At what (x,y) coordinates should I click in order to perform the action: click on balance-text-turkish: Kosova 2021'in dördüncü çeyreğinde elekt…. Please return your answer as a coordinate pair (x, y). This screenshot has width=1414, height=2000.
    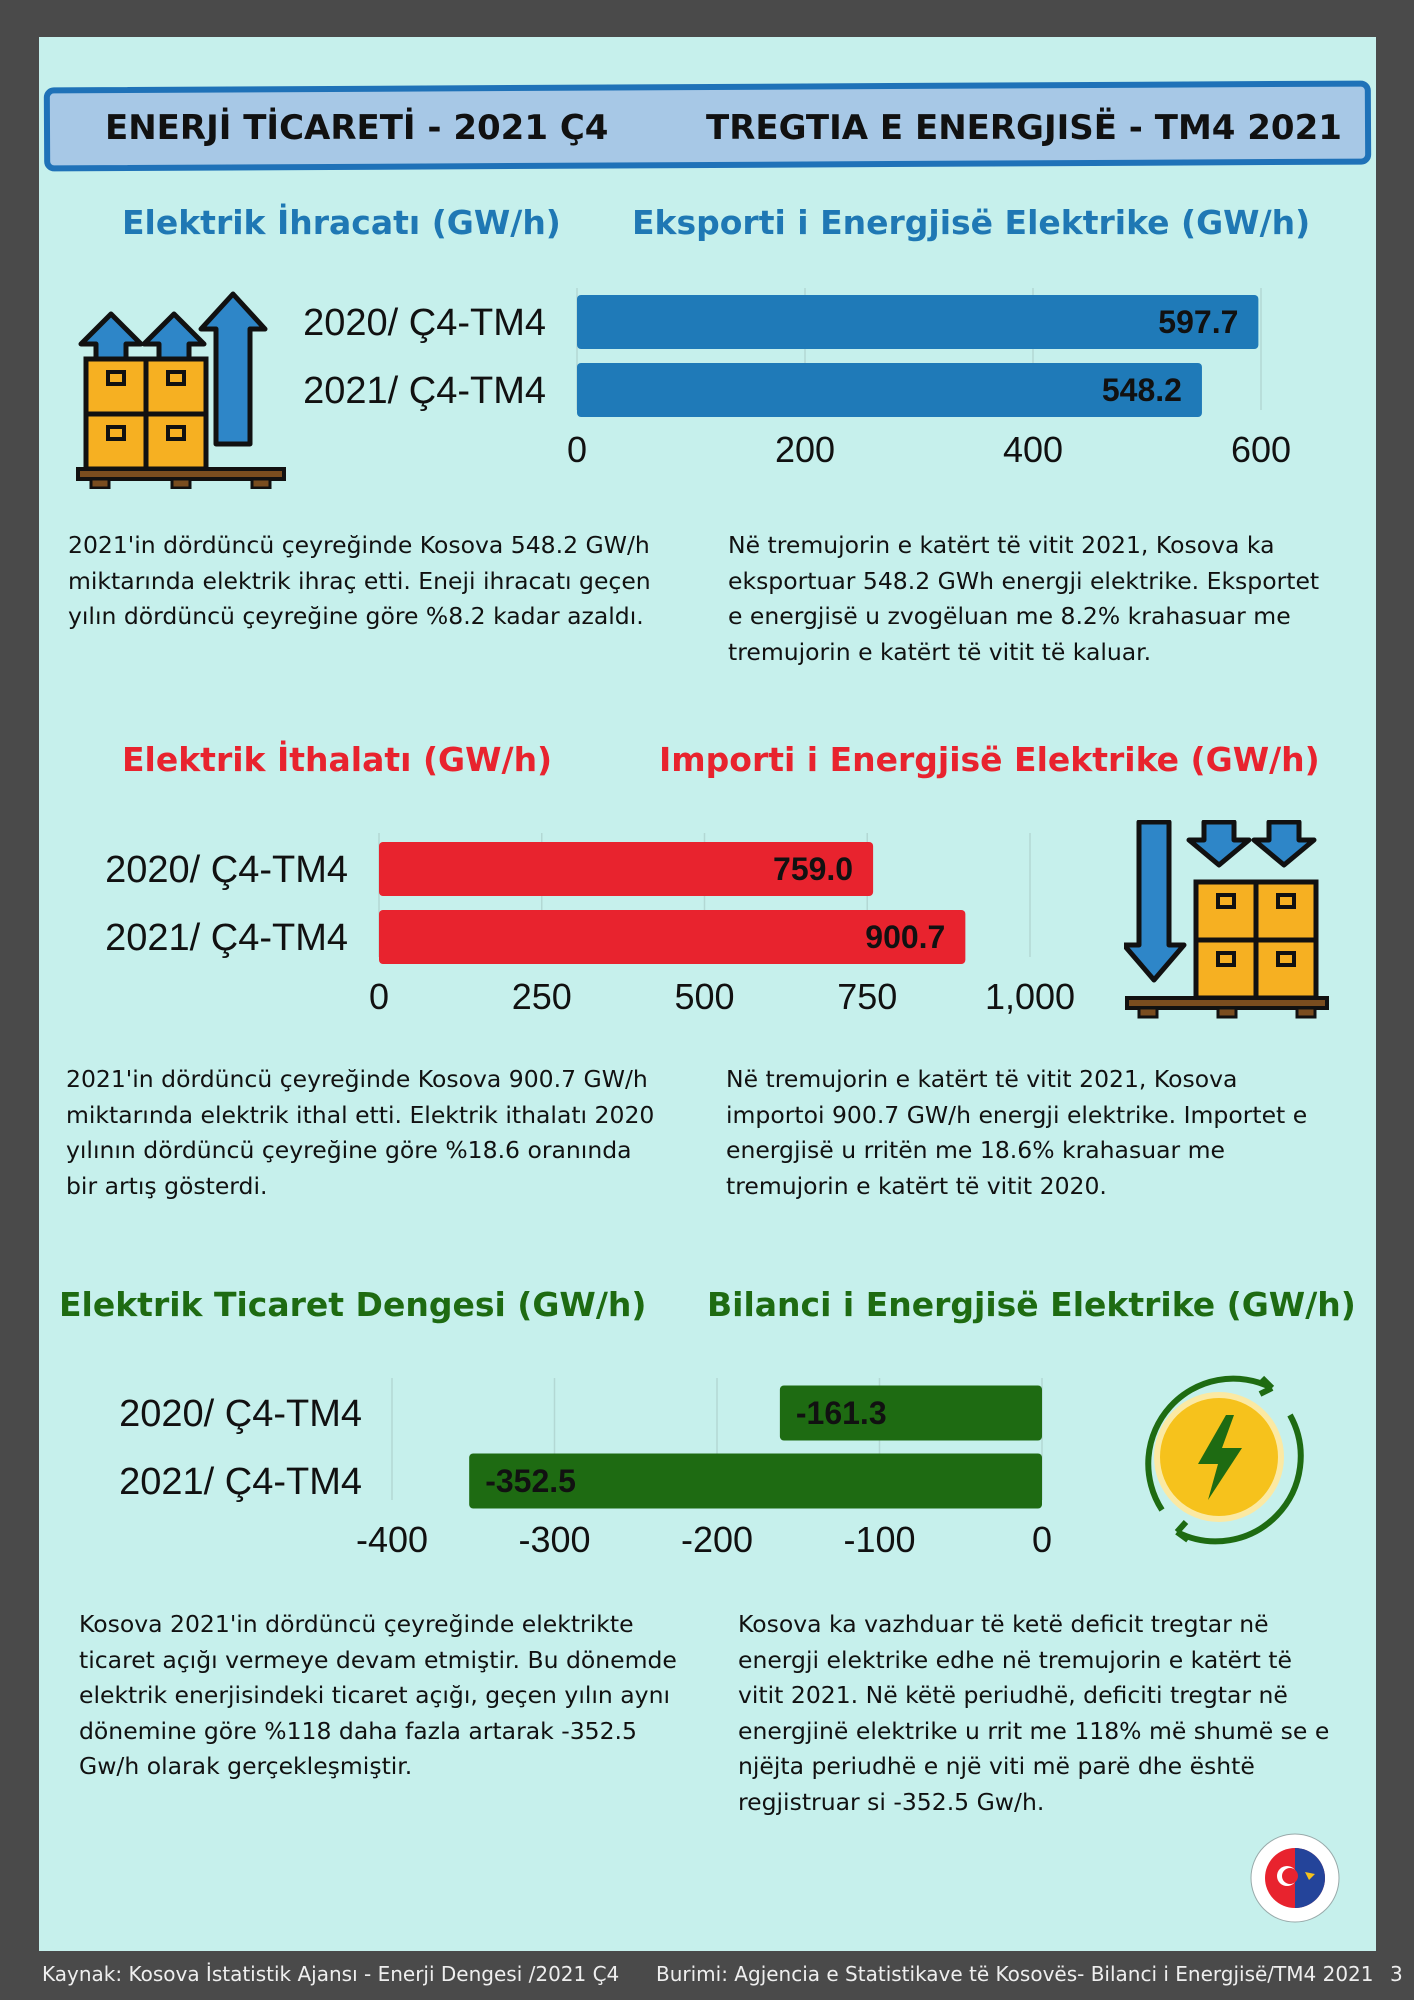
    Looking at the image, I should click on (388, 1696).